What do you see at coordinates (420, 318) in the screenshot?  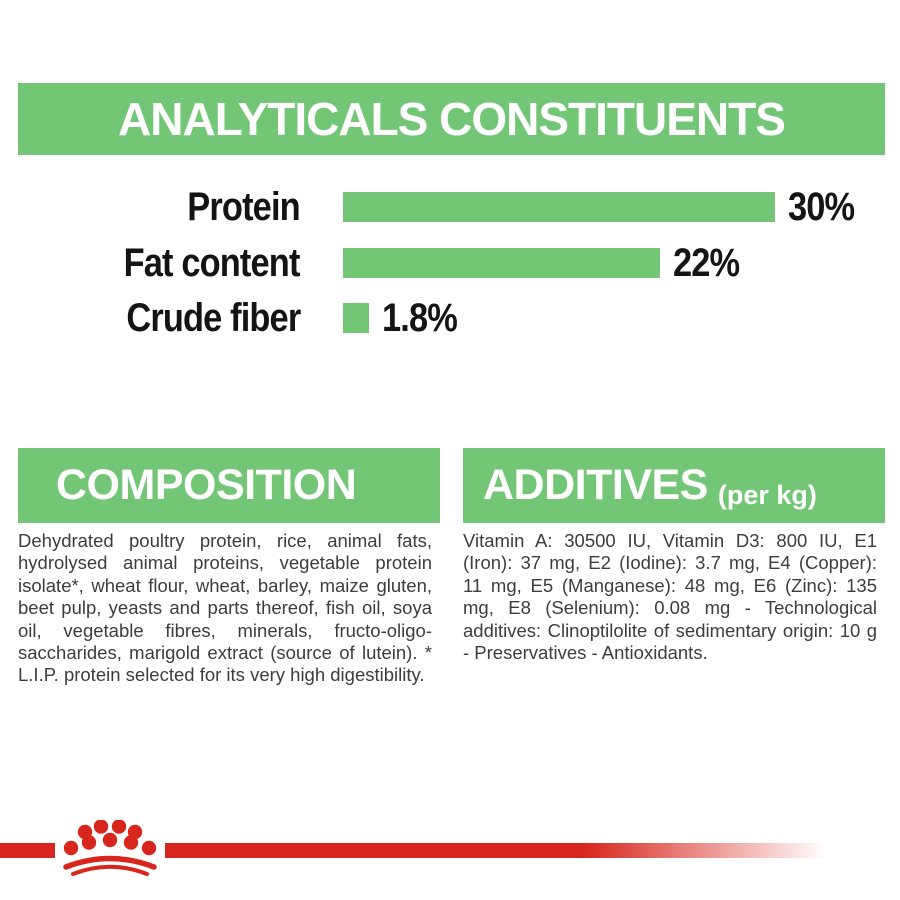 I see `bar-value-crude-fiber: 1.8%` at bounding box center [420, 318].